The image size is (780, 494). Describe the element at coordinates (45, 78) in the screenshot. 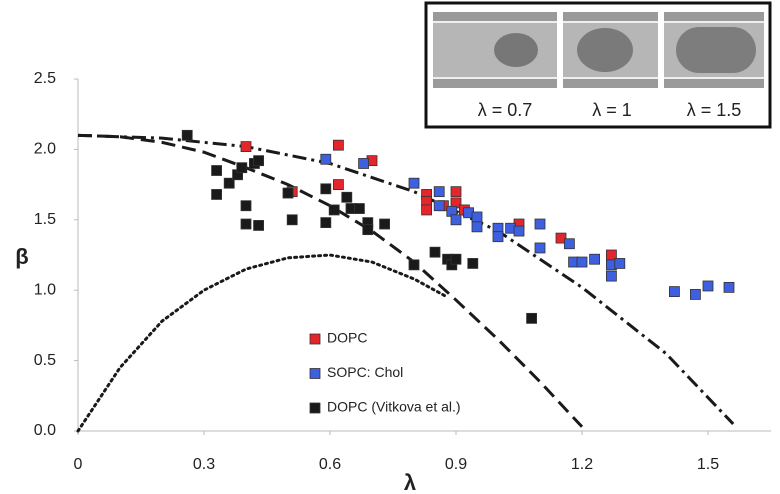

I see `y-tick-label: 2.5` at that location.